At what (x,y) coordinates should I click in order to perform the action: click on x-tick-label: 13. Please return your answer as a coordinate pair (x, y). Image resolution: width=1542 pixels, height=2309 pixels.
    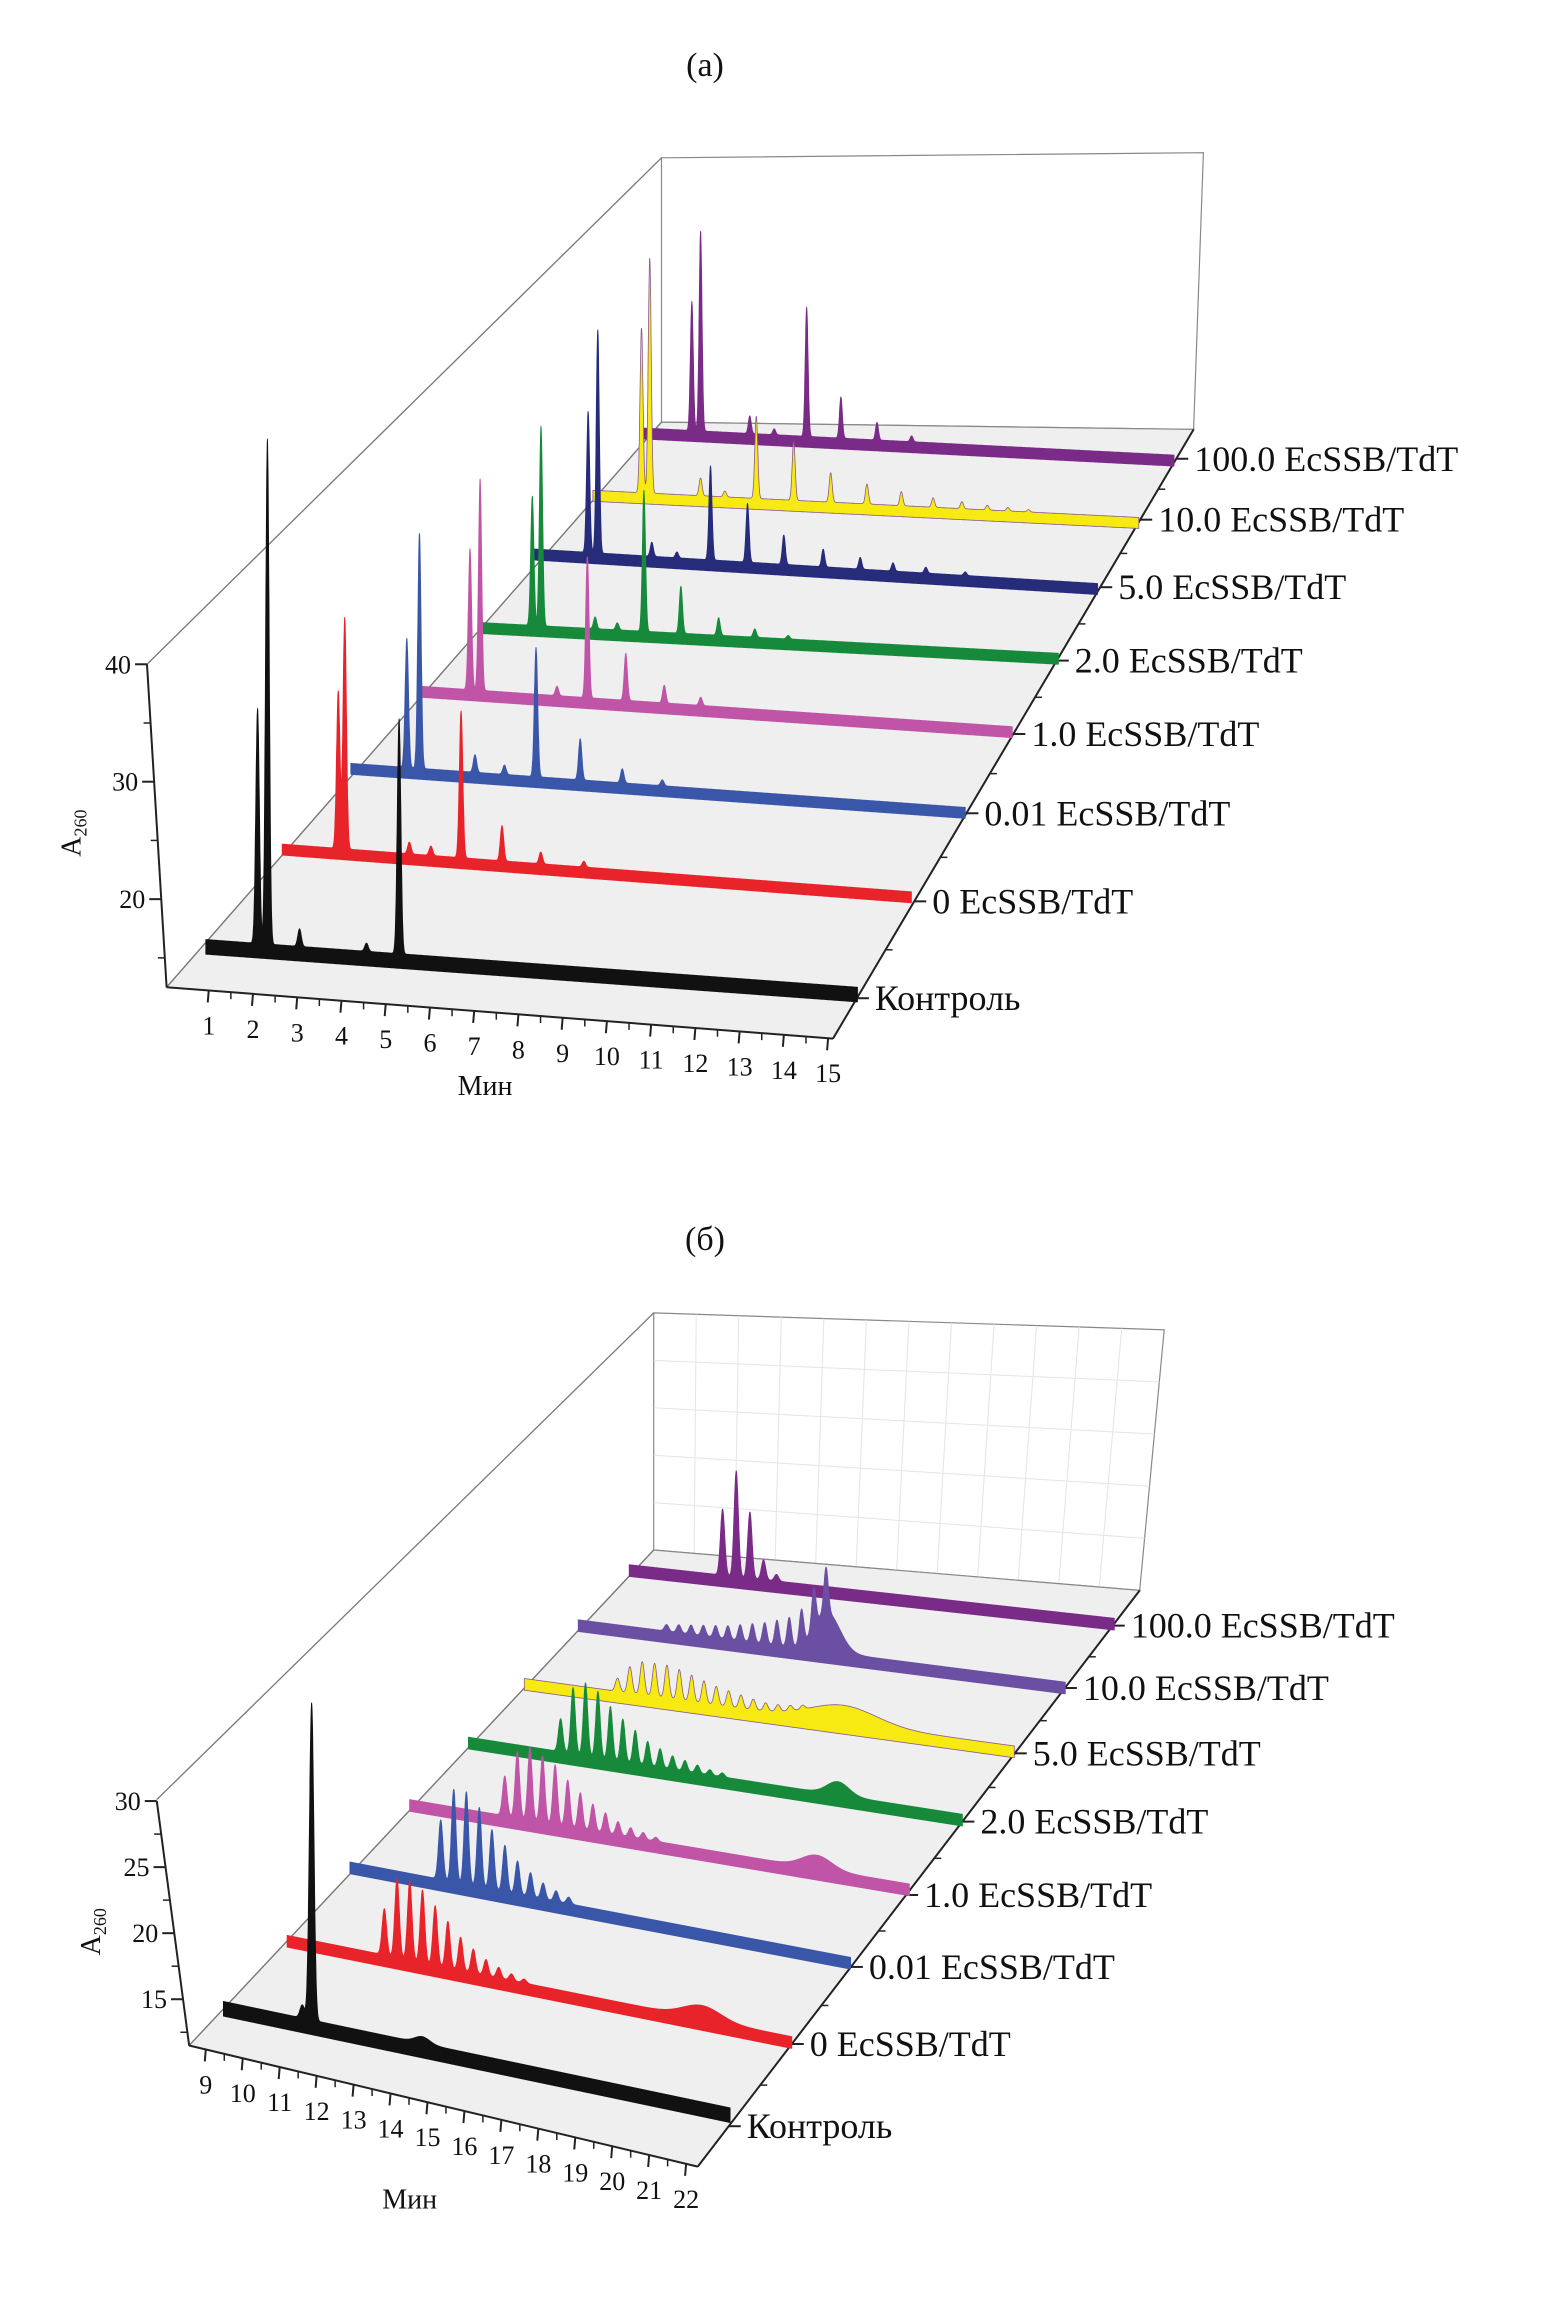
    Looking at the image, I should click on (354, 2120).